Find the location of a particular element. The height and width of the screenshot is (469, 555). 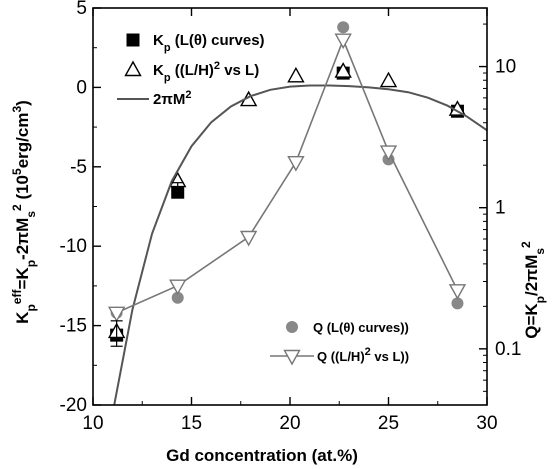

title-part: 5 is located at coordinates (17, 171).